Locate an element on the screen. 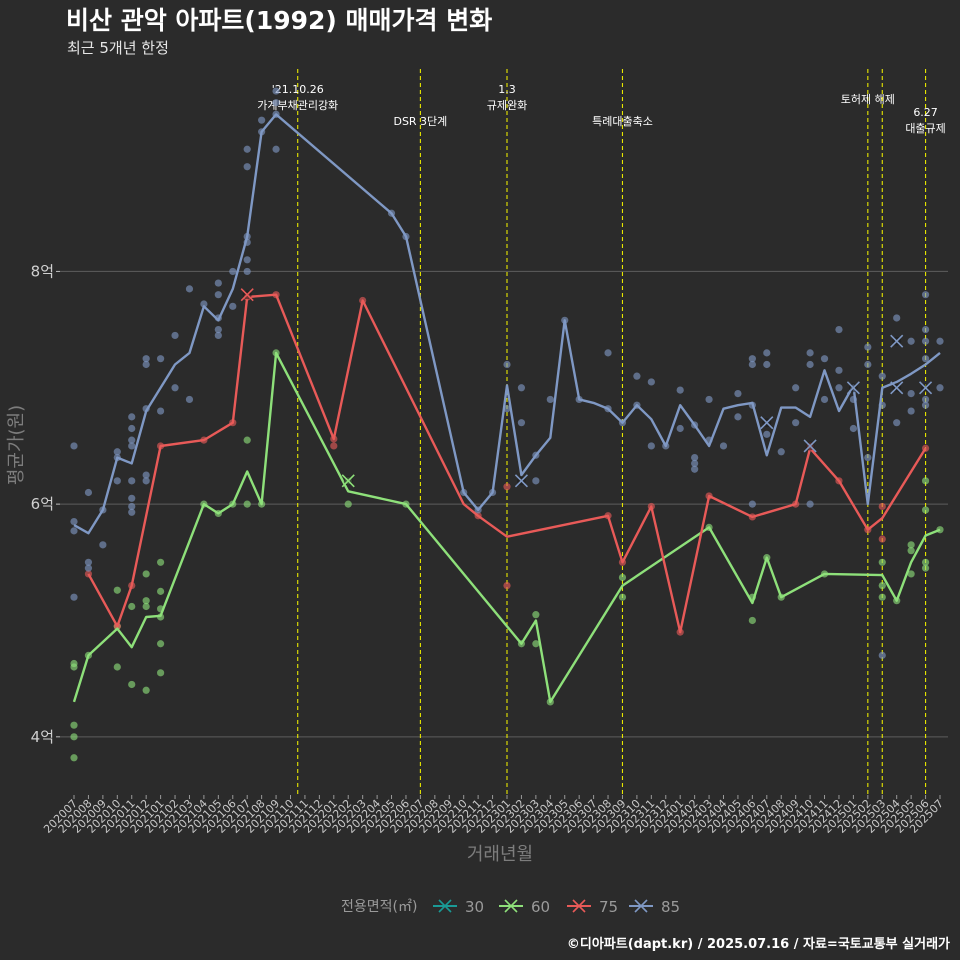 The image size is (960, 960). event-label-0-0: '21.10.26 is located at coordinates (298, 89).